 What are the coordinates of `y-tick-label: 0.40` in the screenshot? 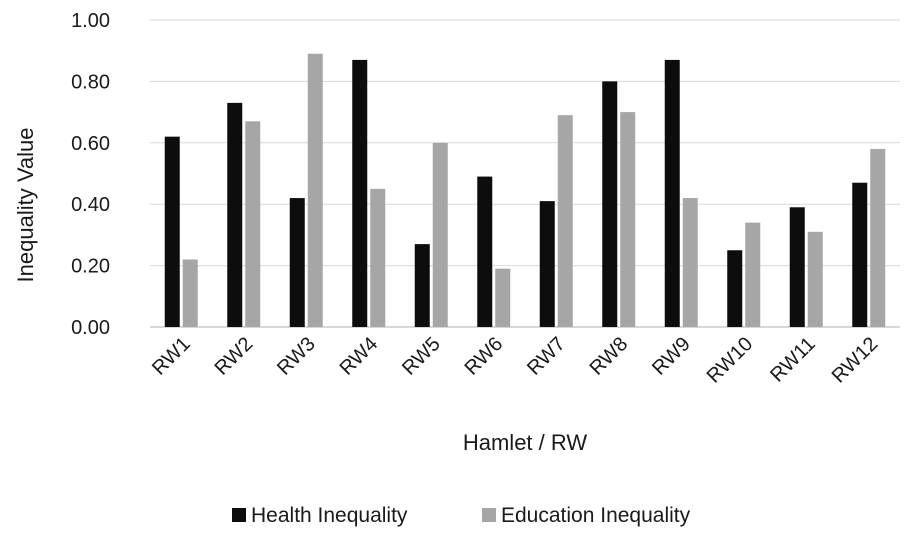 It's located at (90, 205).